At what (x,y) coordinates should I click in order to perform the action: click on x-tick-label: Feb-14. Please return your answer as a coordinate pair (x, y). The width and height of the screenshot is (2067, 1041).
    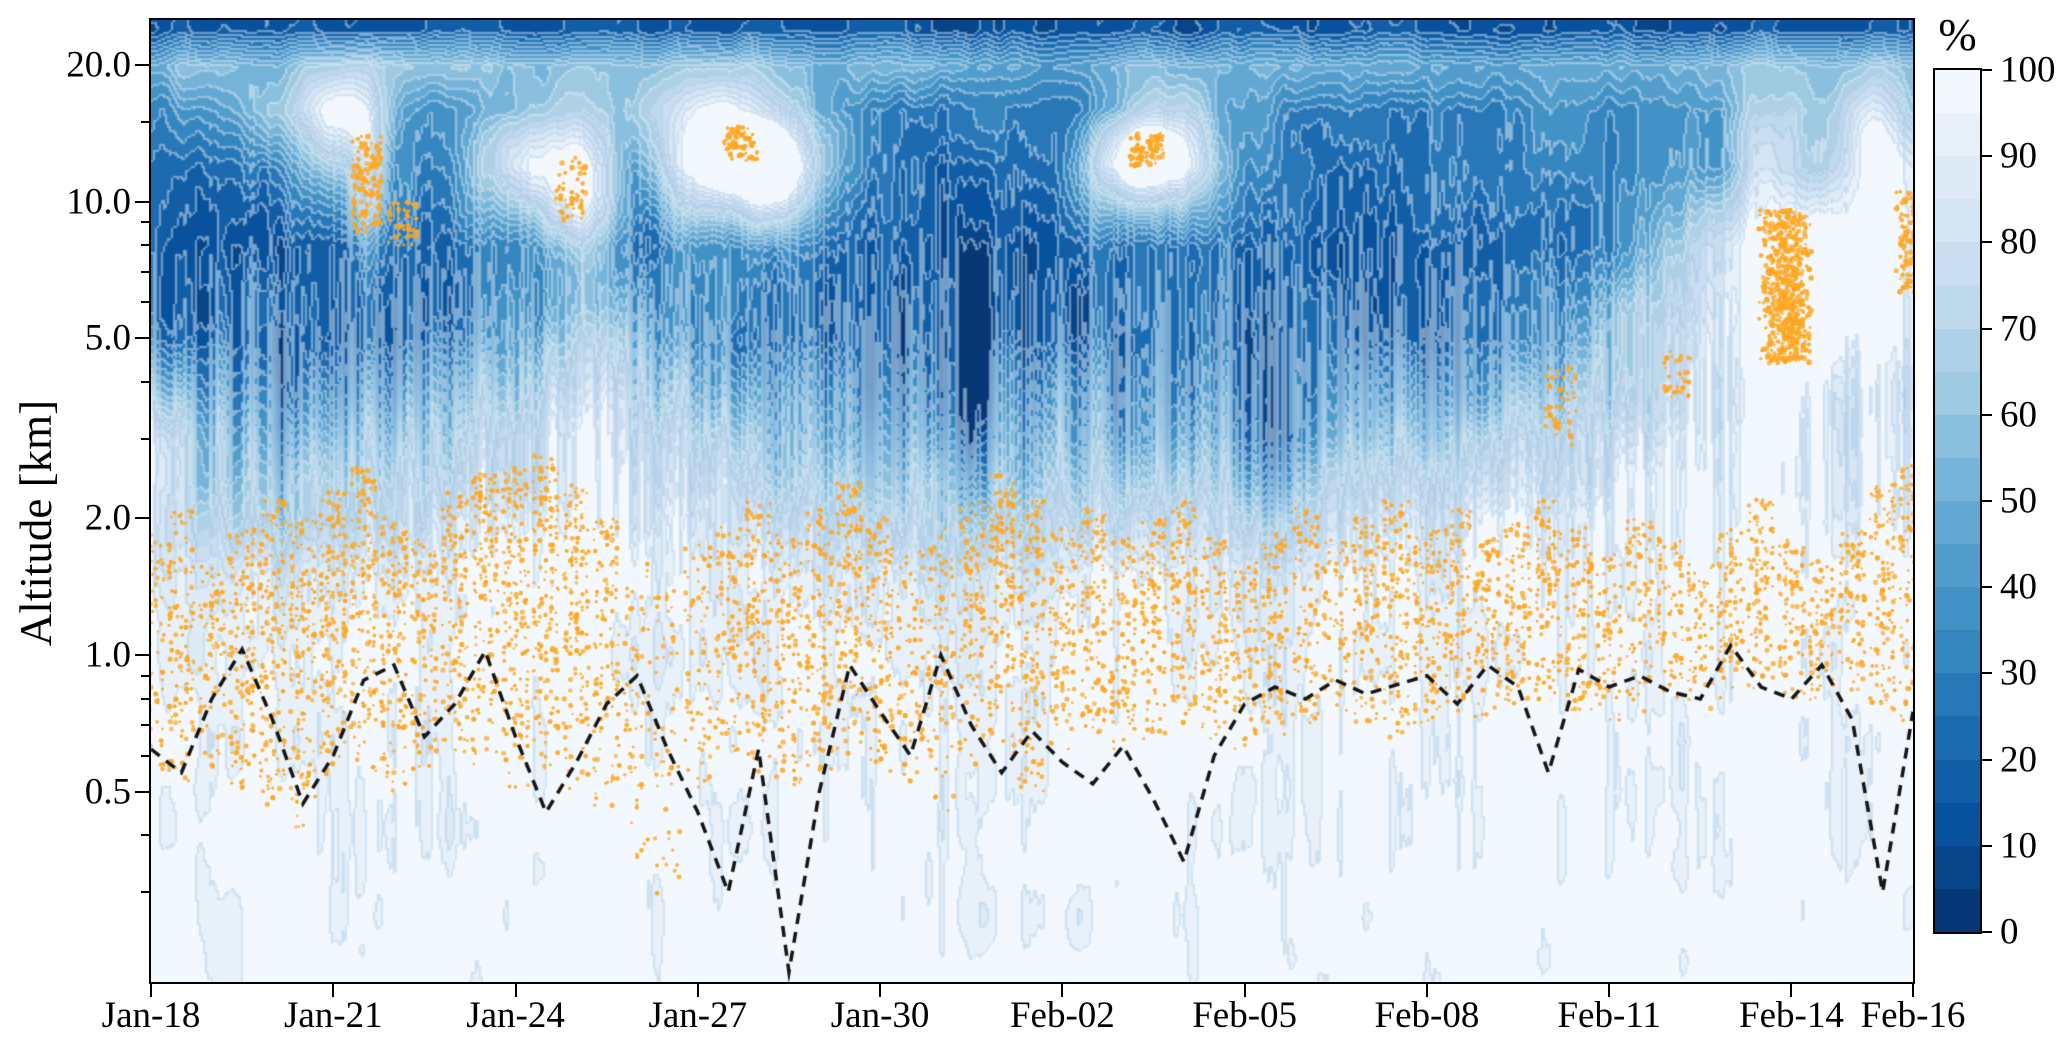
    Looking at the image, I should click on (1791, 1015).